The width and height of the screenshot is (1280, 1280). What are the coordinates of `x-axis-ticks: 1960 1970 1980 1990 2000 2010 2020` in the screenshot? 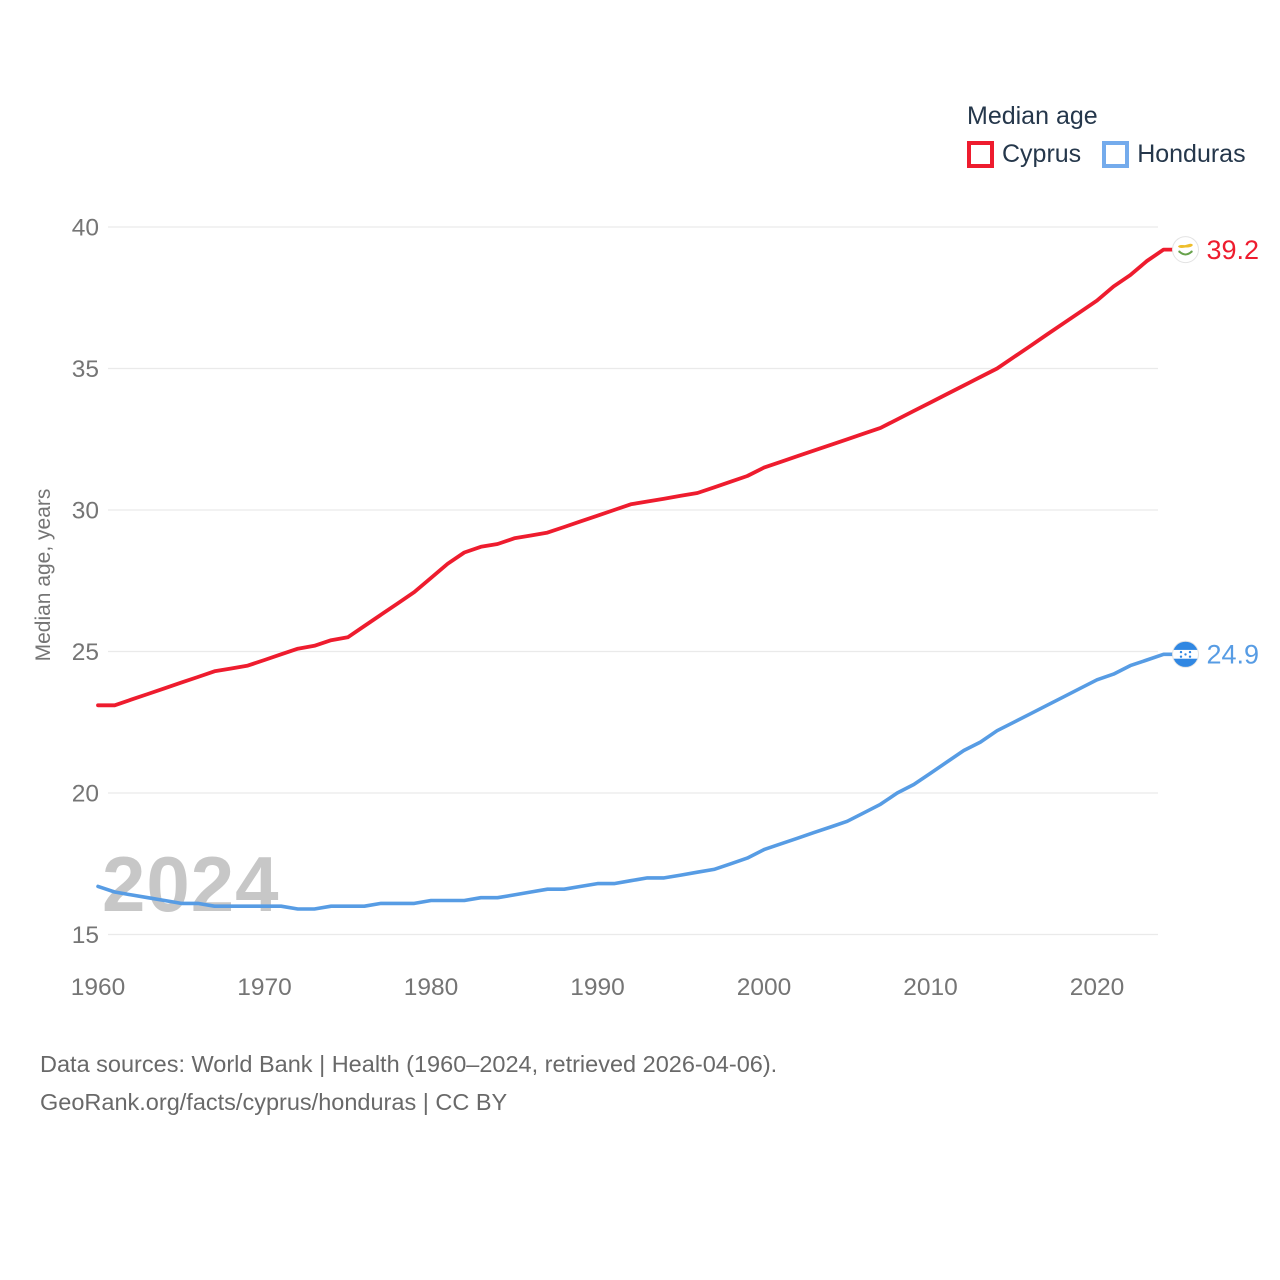 It's located at (598, 987).